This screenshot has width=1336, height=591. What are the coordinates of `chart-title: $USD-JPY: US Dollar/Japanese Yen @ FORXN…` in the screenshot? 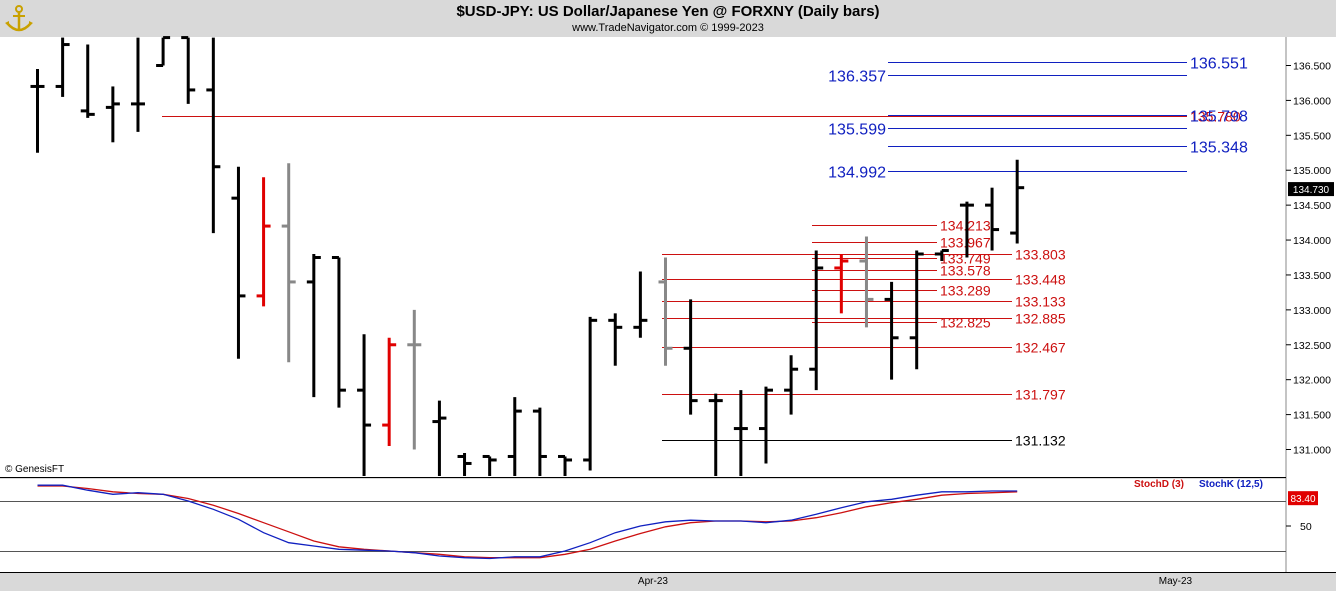 It's located at (668, 11).